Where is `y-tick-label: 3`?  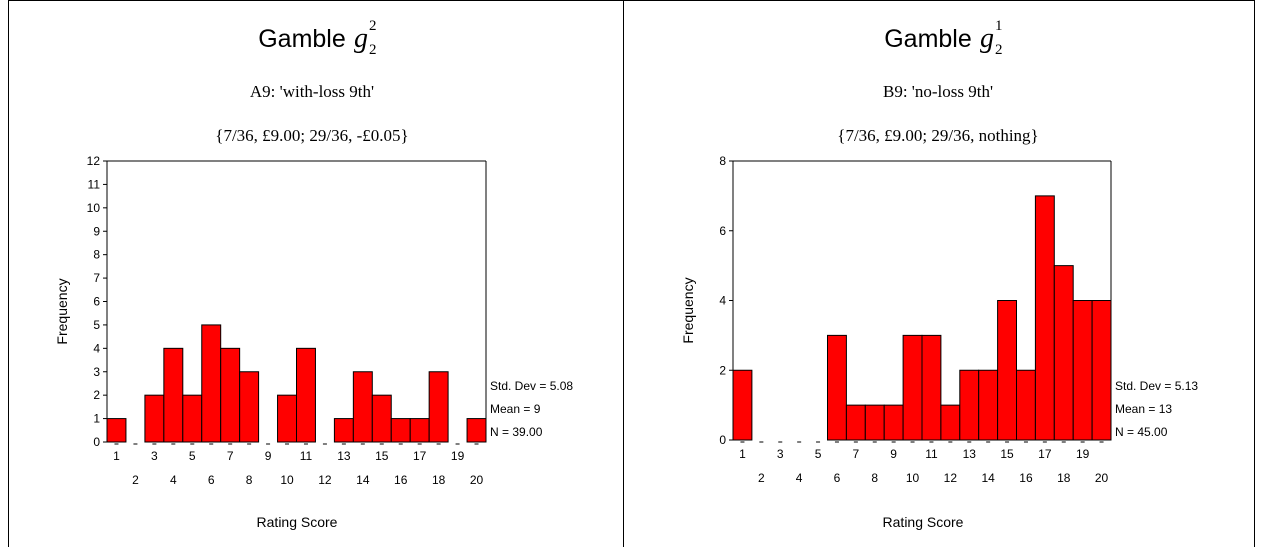 y-tick-label: 3 is located at coordinates (96, 372).